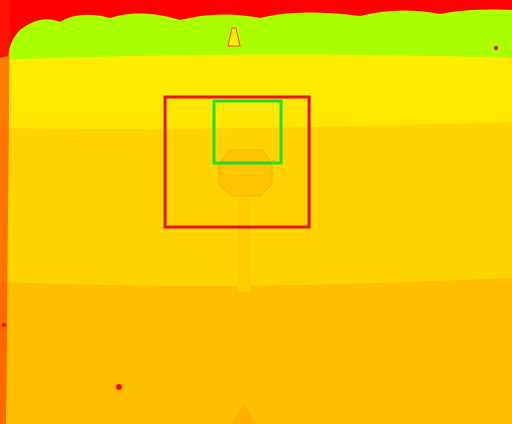 This screenshot has width=512, height=424. I want to click on inner-detection-box, so click(247, 132).